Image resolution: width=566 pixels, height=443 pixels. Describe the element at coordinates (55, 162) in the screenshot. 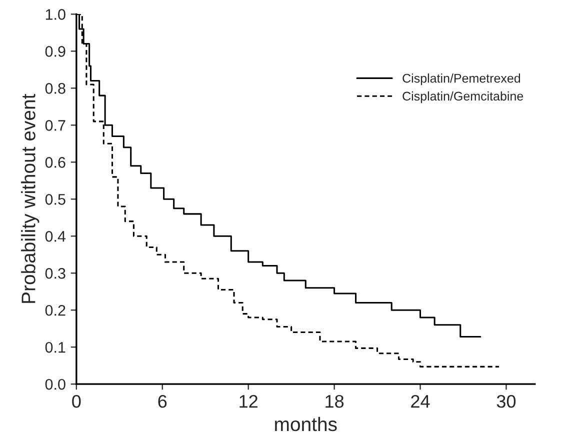

I see `y-tick-label: 0.6` at that location.